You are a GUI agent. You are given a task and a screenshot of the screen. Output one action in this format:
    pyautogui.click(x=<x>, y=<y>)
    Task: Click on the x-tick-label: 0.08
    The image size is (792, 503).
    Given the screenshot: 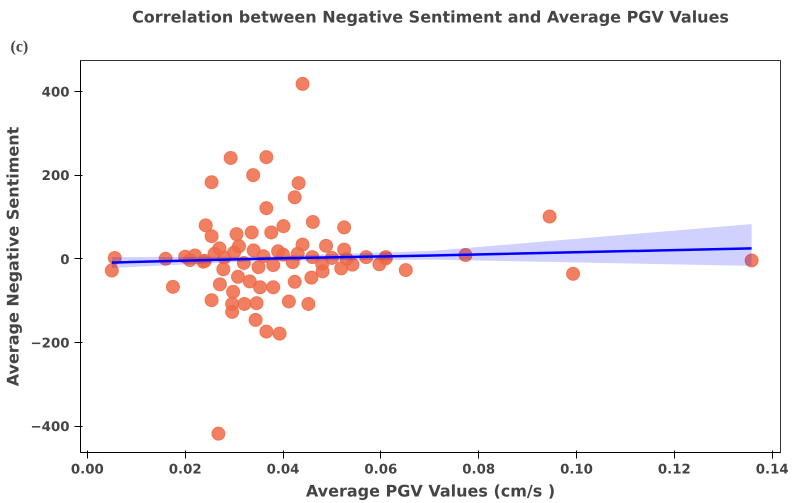 What is the action you would take?
    pyautogui.click(x=479, y=470)
    